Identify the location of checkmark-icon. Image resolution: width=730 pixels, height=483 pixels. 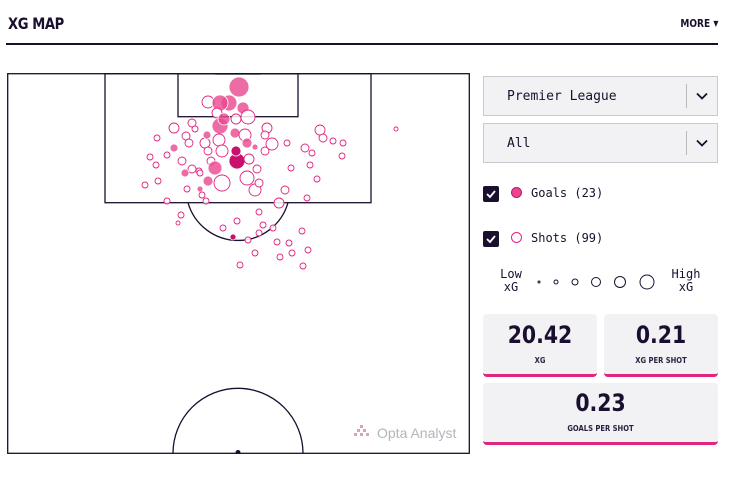
(491, 239).